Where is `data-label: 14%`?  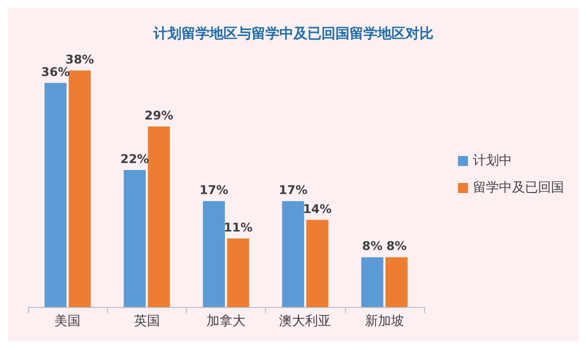 data-label: 14% is located at coordinates (317, 209).